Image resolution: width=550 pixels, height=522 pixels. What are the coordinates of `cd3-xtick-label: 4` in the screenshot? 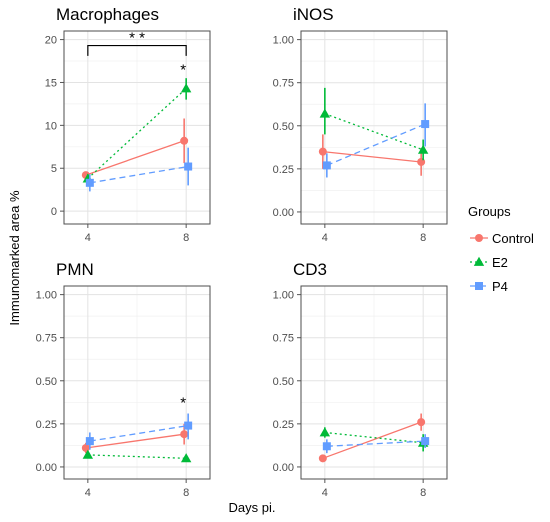 It's located at (325, 493).